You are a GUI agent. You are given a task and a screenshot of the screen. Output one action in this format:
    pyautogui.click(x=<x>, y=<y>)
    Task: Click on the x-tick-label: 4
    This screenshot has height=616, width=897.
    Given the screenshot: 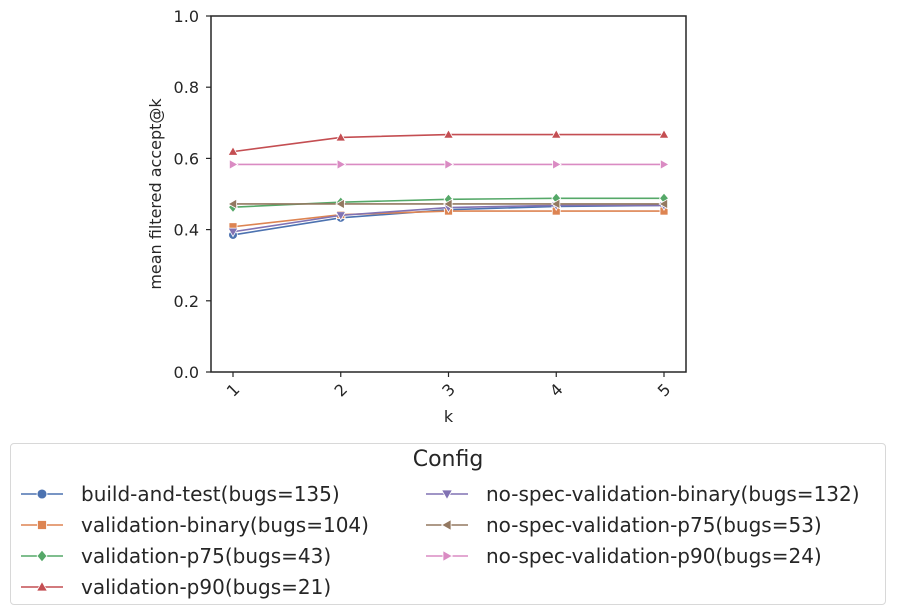 What is the action you would take?
    pyautogui.click(x=556, y=390)
    